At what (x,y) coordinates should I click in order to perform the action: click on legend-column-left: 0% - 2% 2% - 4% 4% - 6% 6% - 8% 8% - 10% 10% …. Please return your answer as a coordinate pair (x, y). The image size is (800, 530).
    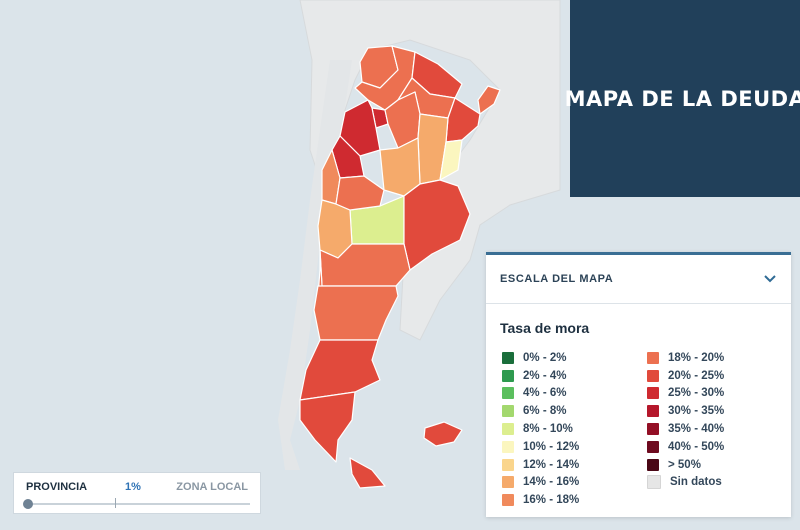
    Looking at the image, I should click on (540, 429).